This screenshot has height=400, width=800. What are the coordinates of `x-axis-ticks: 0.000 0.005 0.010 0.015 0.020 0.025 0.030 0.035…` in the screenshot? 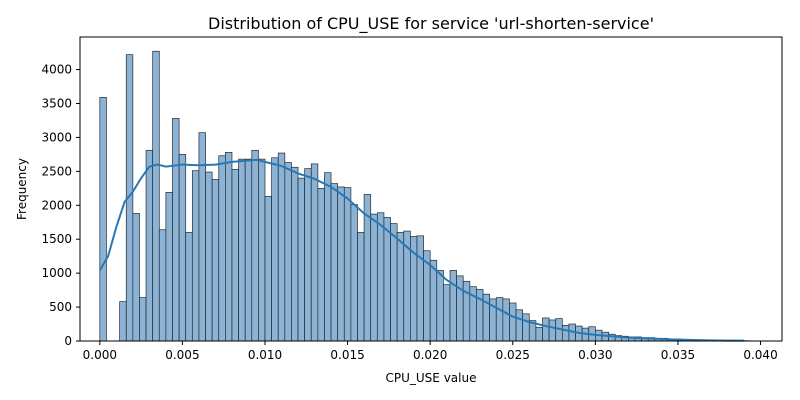 It's located at (430, 351).